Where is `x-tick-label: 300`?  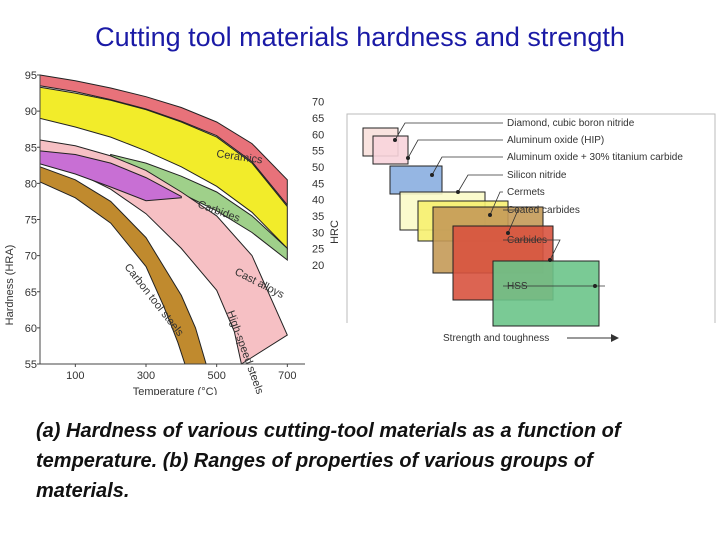
x-tick-label: 300 is located at coordinates (146, 376).